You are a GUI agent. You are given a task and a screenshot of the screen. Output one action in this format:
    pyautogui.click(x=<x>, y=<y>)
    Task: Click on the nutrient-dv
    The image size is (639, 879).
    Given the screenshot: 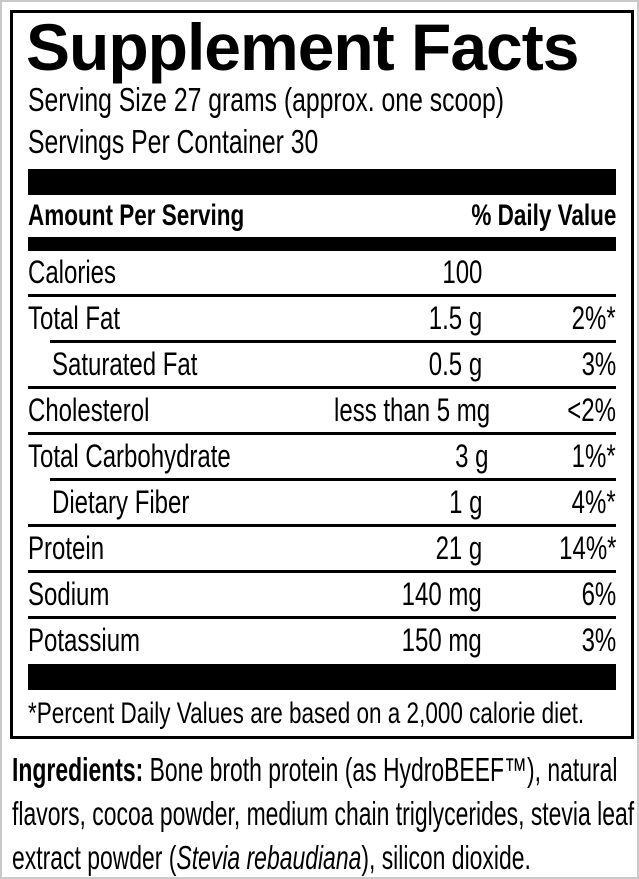 What is the action you would take?
    pyautogui.click(x=549, y=272)
    